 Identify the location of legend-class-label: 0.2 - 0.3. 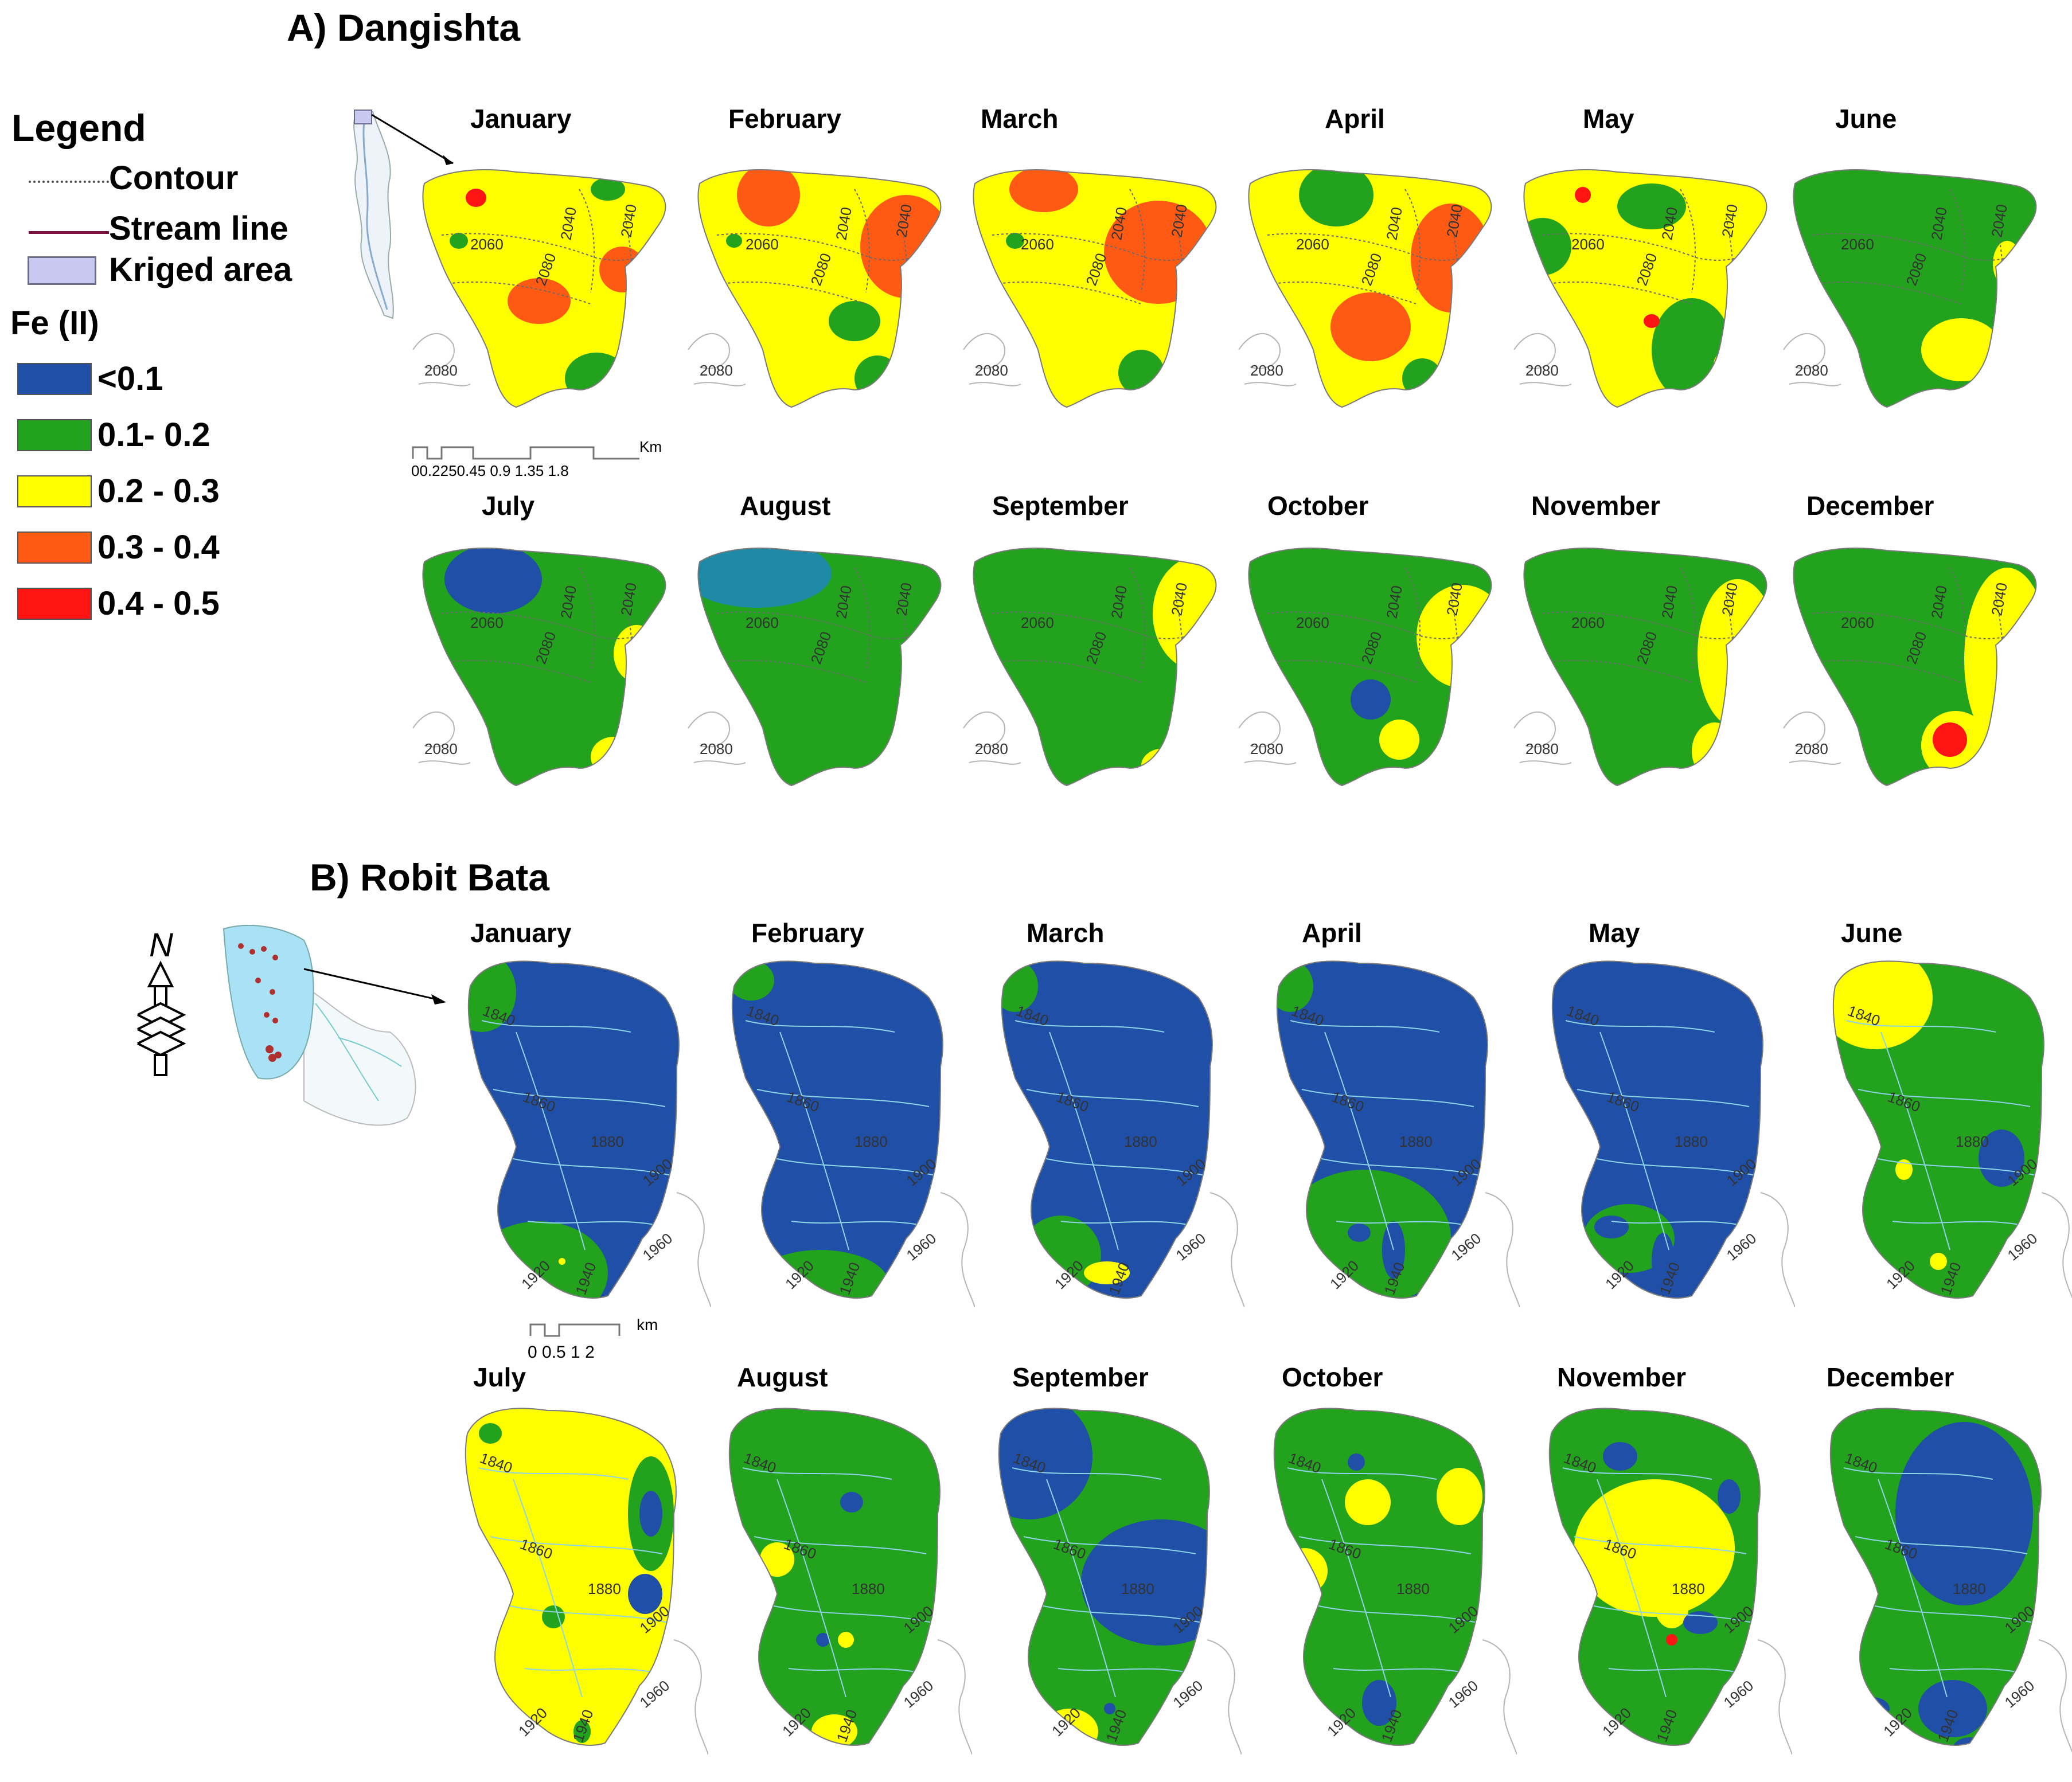
(159, 491).